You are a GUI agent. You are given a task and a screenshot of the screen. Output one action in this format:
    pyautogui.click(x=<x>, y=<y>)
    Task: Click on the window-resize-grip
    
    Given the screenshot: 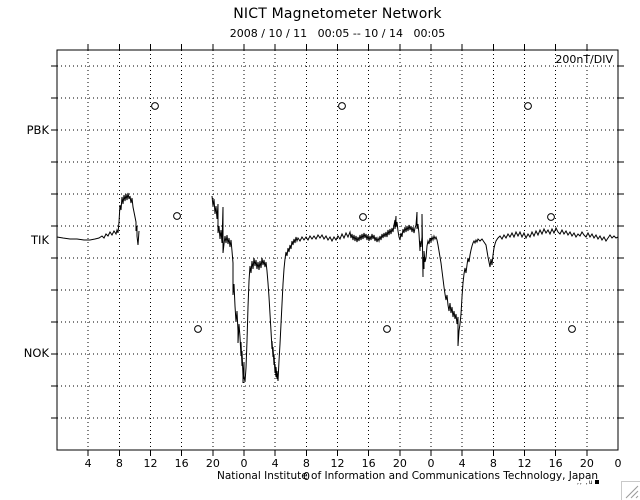 What is the action you would take?
    pyautogui.click(x=630, y=490)
    